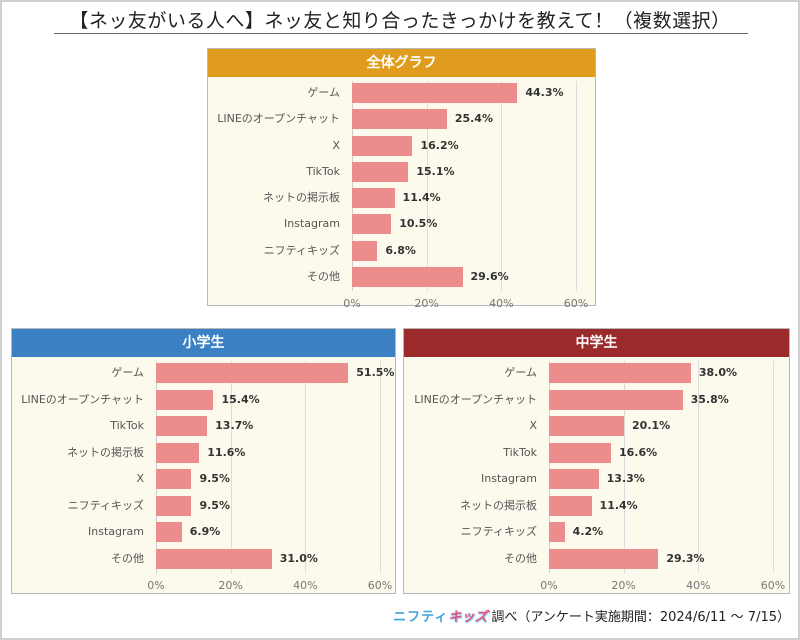 The image size is (800, 640). I want to click on bar-row: その他 31.0%, so click(245, 561).